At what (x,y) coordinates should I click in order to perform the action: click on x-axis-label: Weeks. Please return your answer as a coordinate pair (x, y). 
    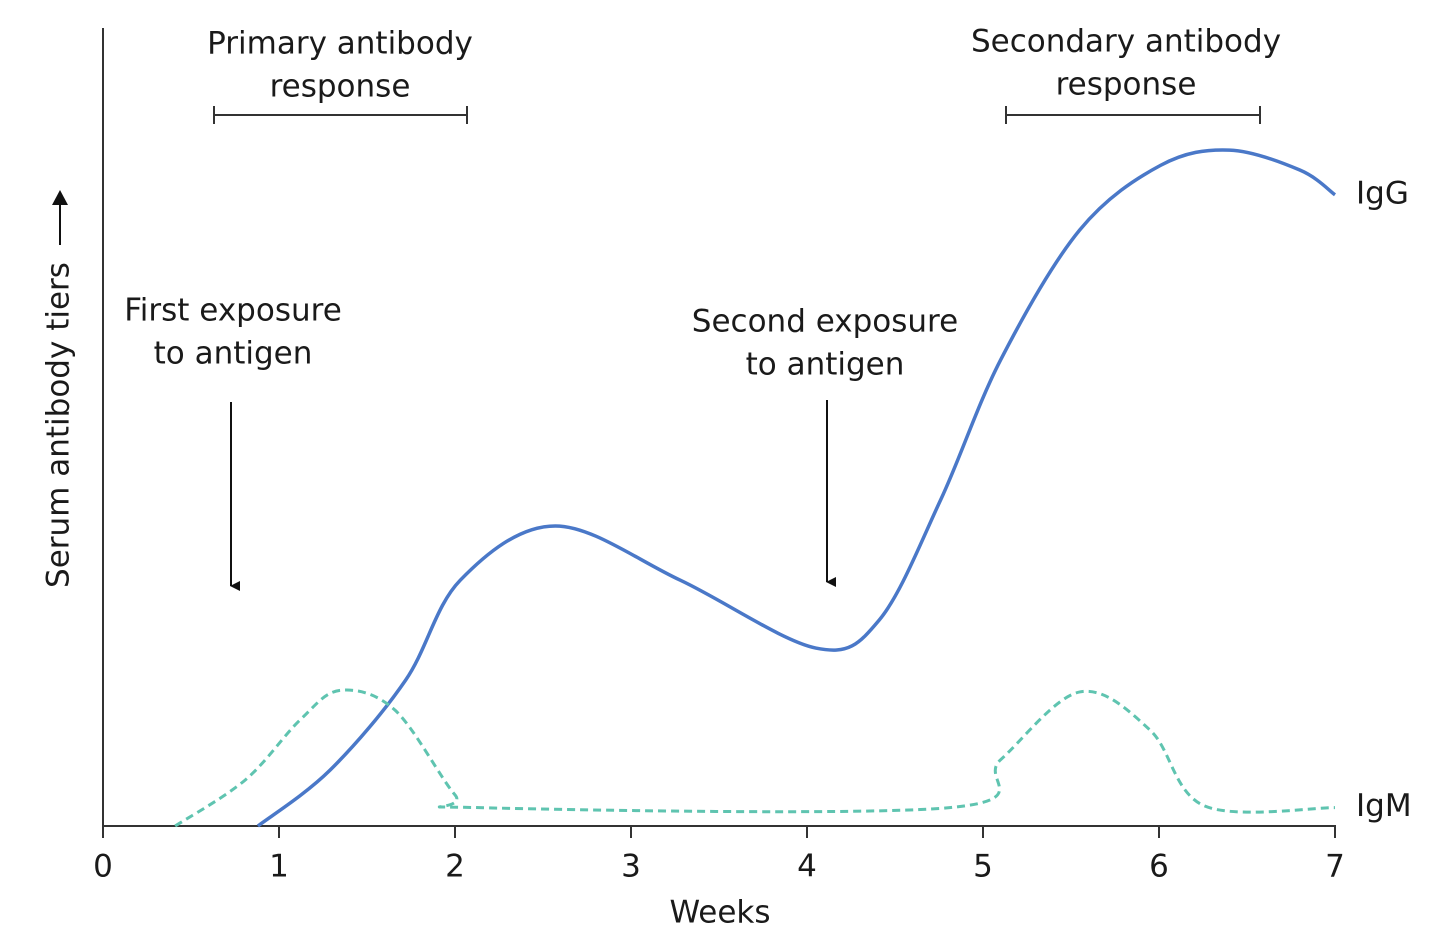
    Looking at the image, I should click on (719, 913).